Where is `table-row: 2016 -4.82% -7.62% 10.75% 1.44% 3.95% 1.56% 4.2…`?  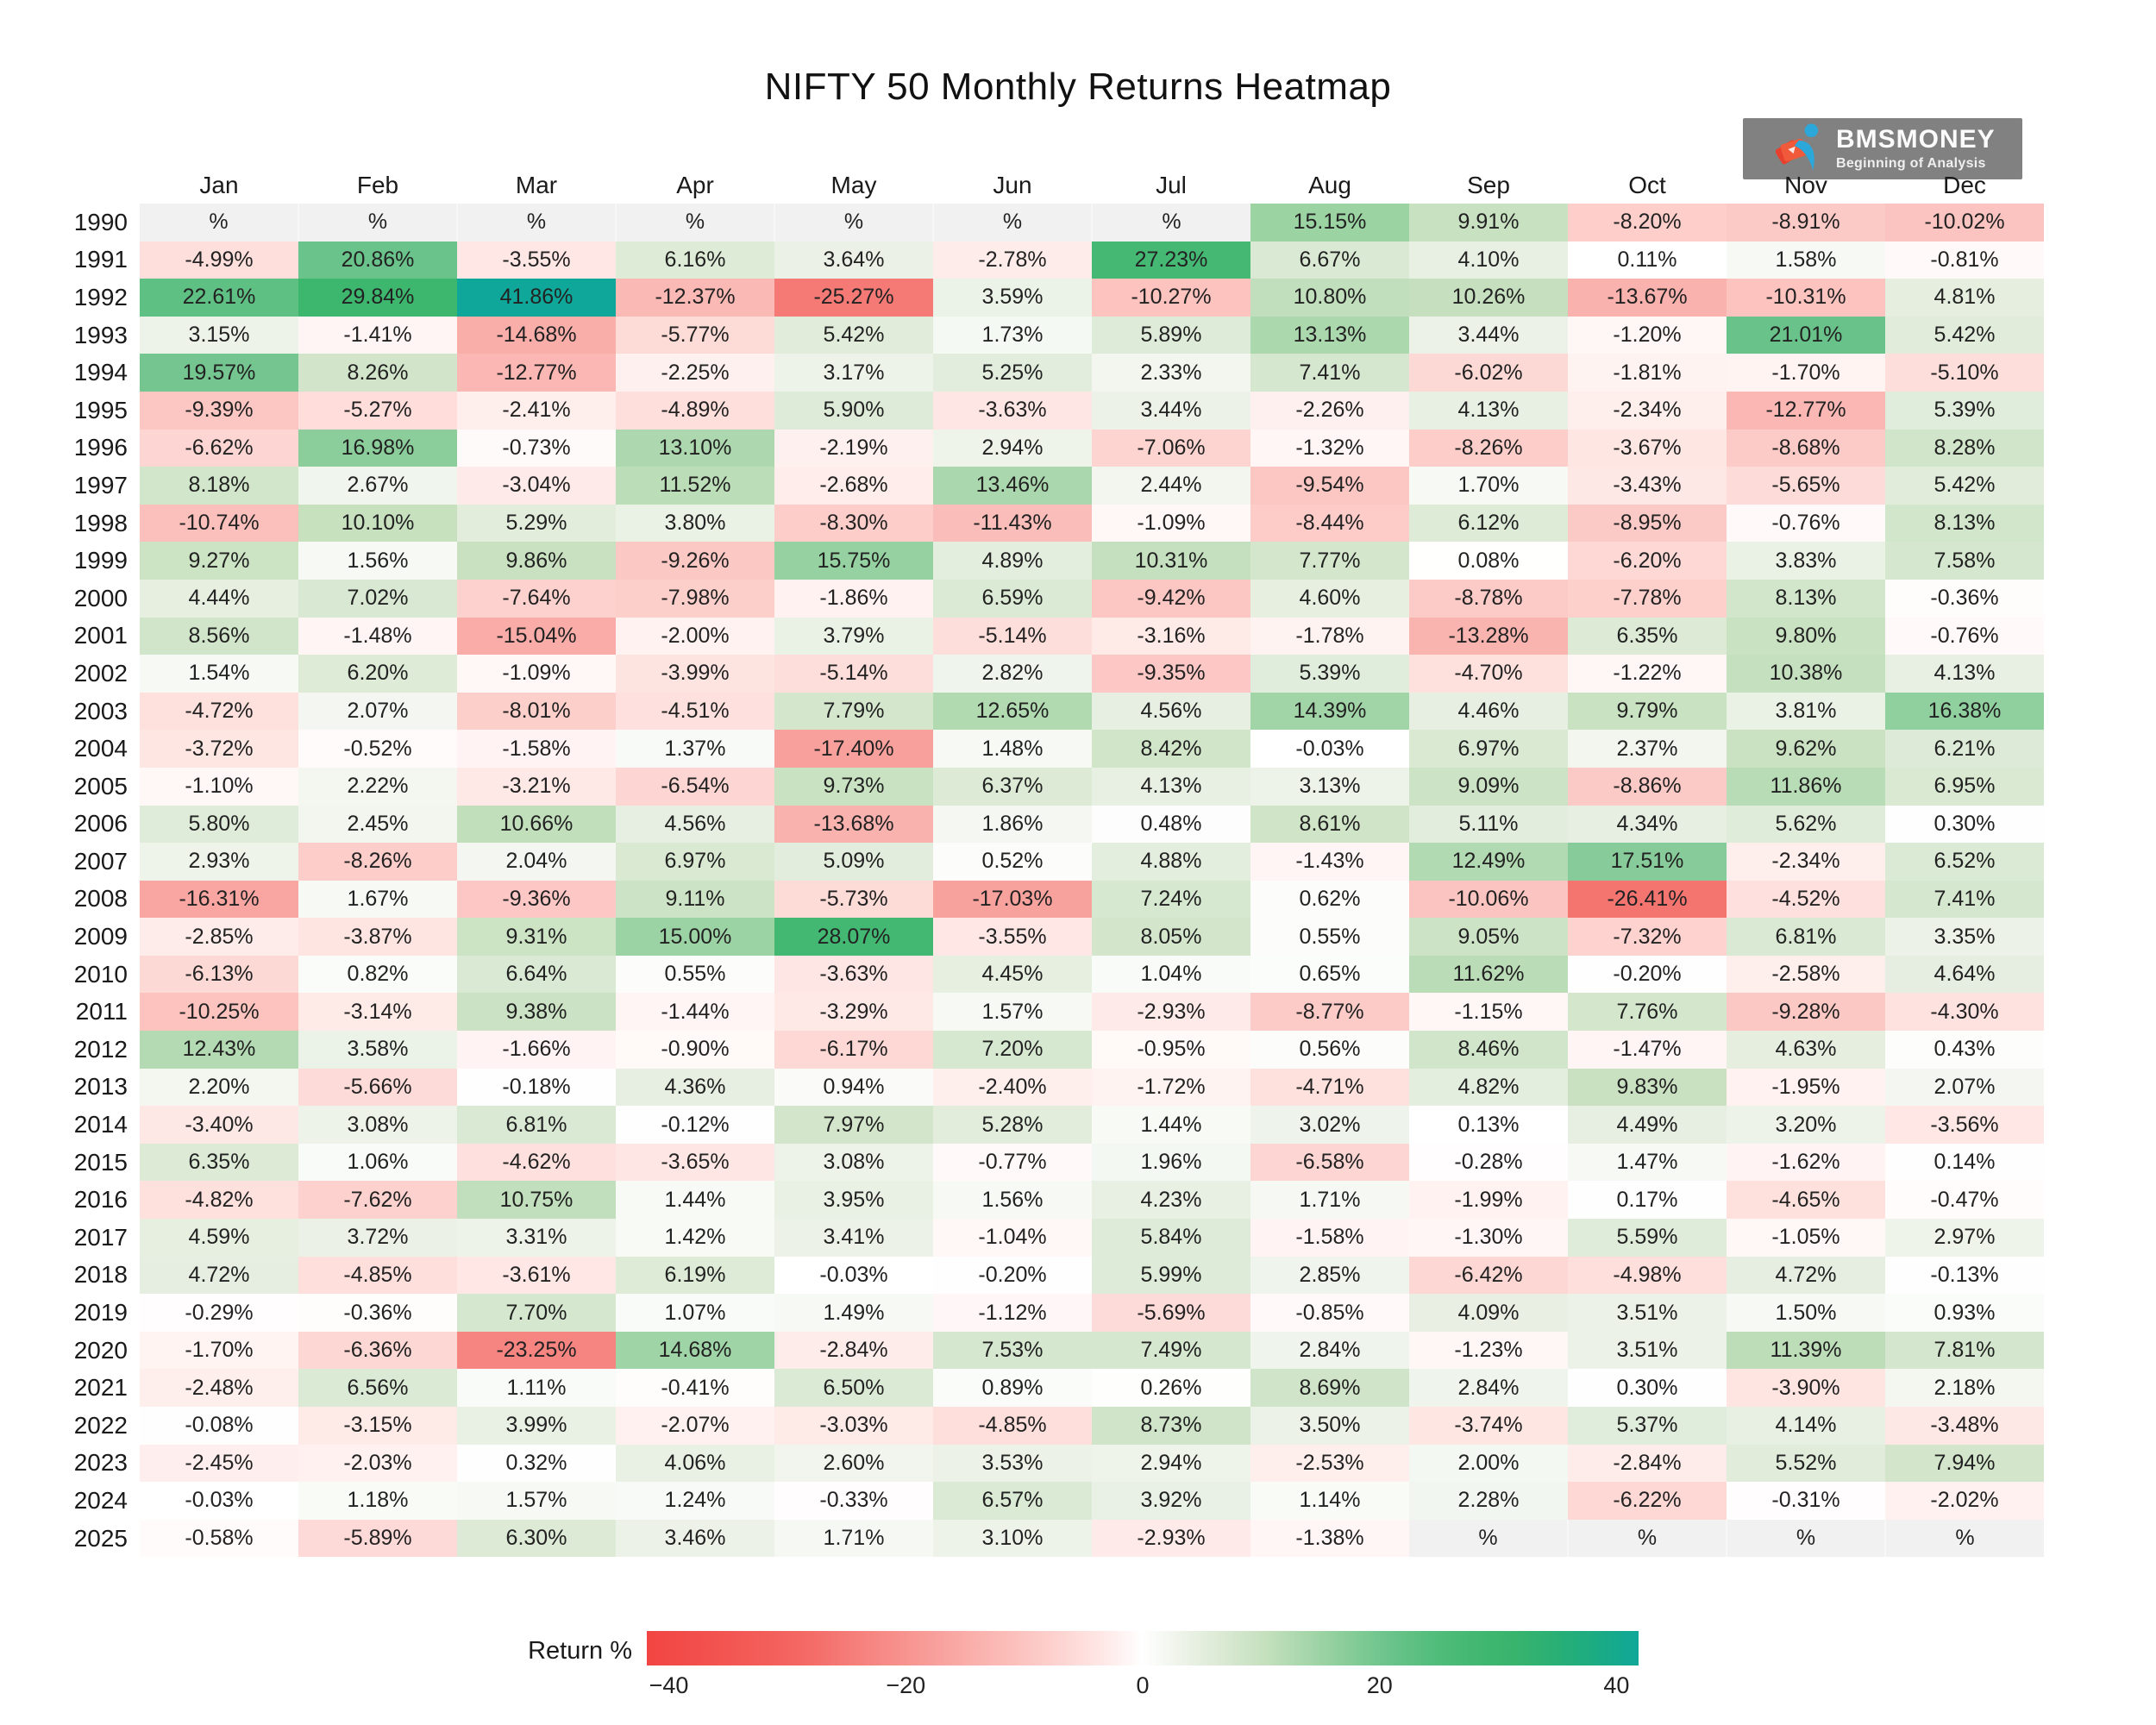 table-row: 2016 -4.82% -7.62% 10.75% 1.44% 3.95% 1.56% 4.2… is located at coordinates (1046, 1200).